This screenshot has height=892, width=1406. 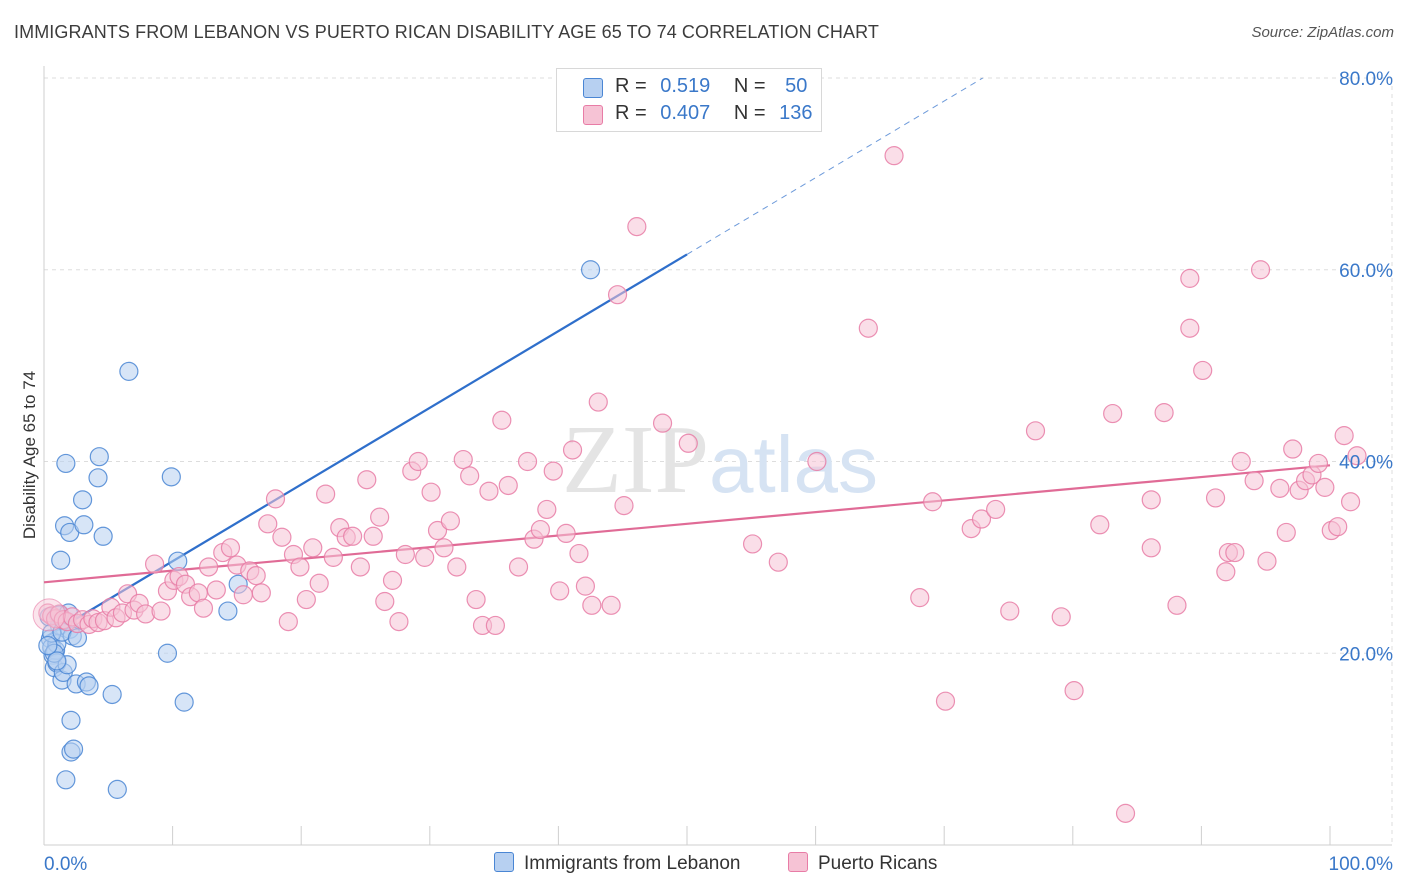 I want to click on r-value-puerto-rico: 0.407, so click(x=685, y=113).